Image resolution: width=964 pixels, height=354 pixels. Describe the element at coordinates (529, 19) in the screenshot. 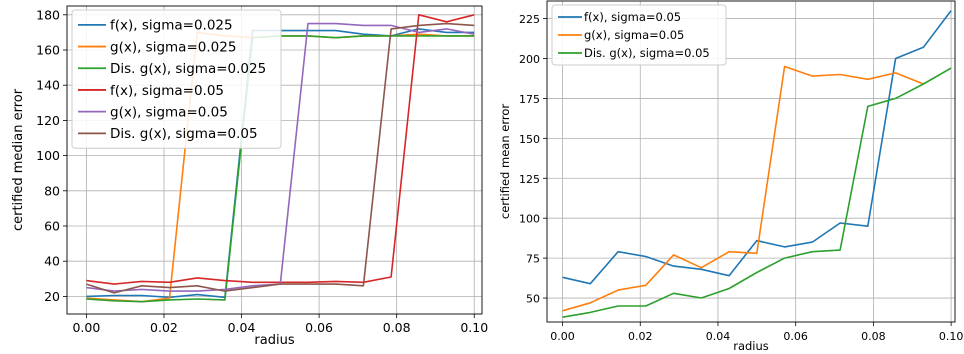

I see `y-tick-label: 225` at that location.